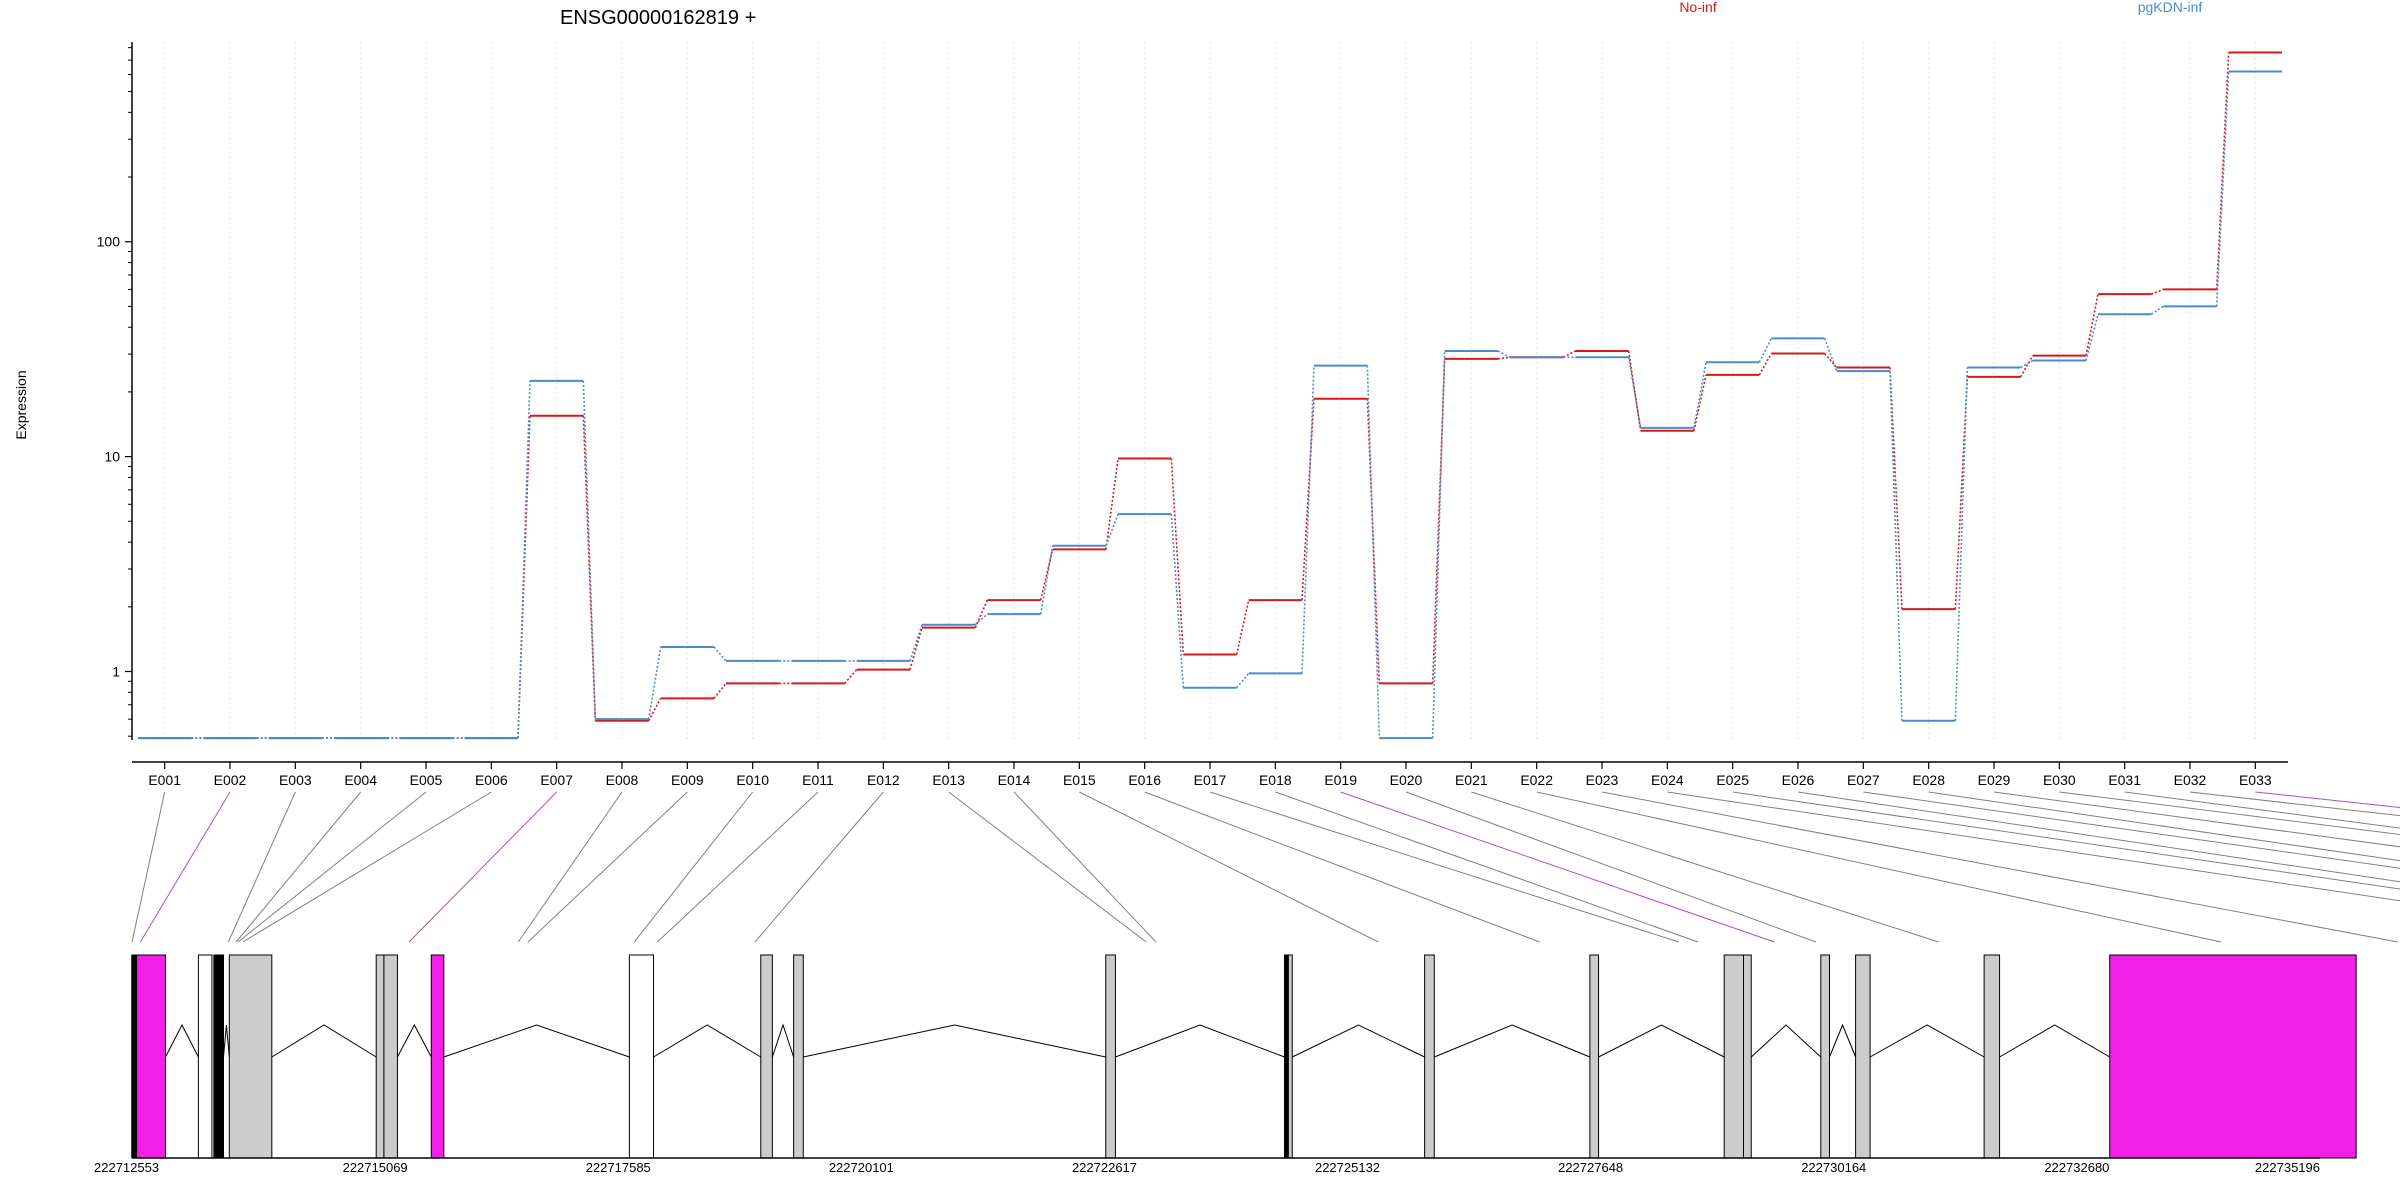  Describe the element at coordinates (1079, 780) in the screenshot. I see `x-tick-label: E015` at that location.